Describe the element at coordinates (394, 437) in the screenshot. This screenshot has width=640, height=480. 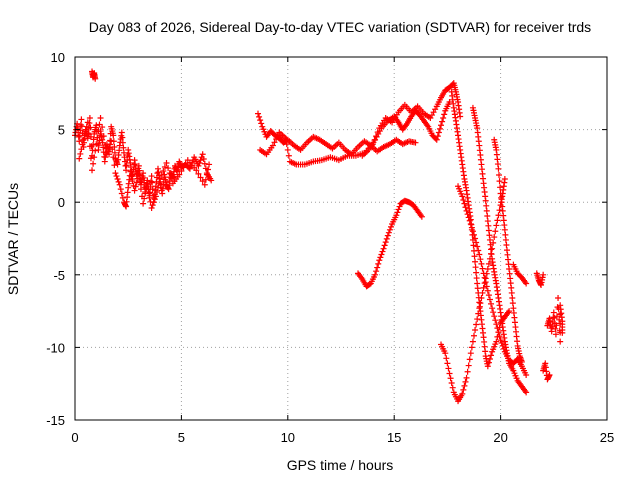
I see `x-tick-label: 15` at that location.